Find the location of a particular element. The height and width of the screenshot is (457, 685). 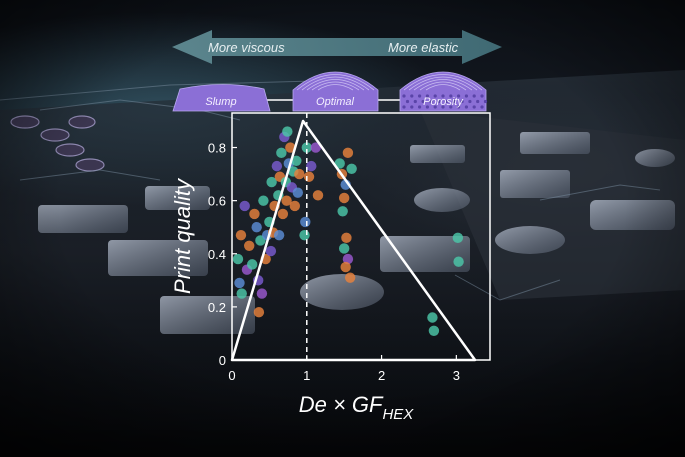

y-axis-ticks: 0 0.2 0.4 0.6 0.8 is located at coordinates (222, 254).